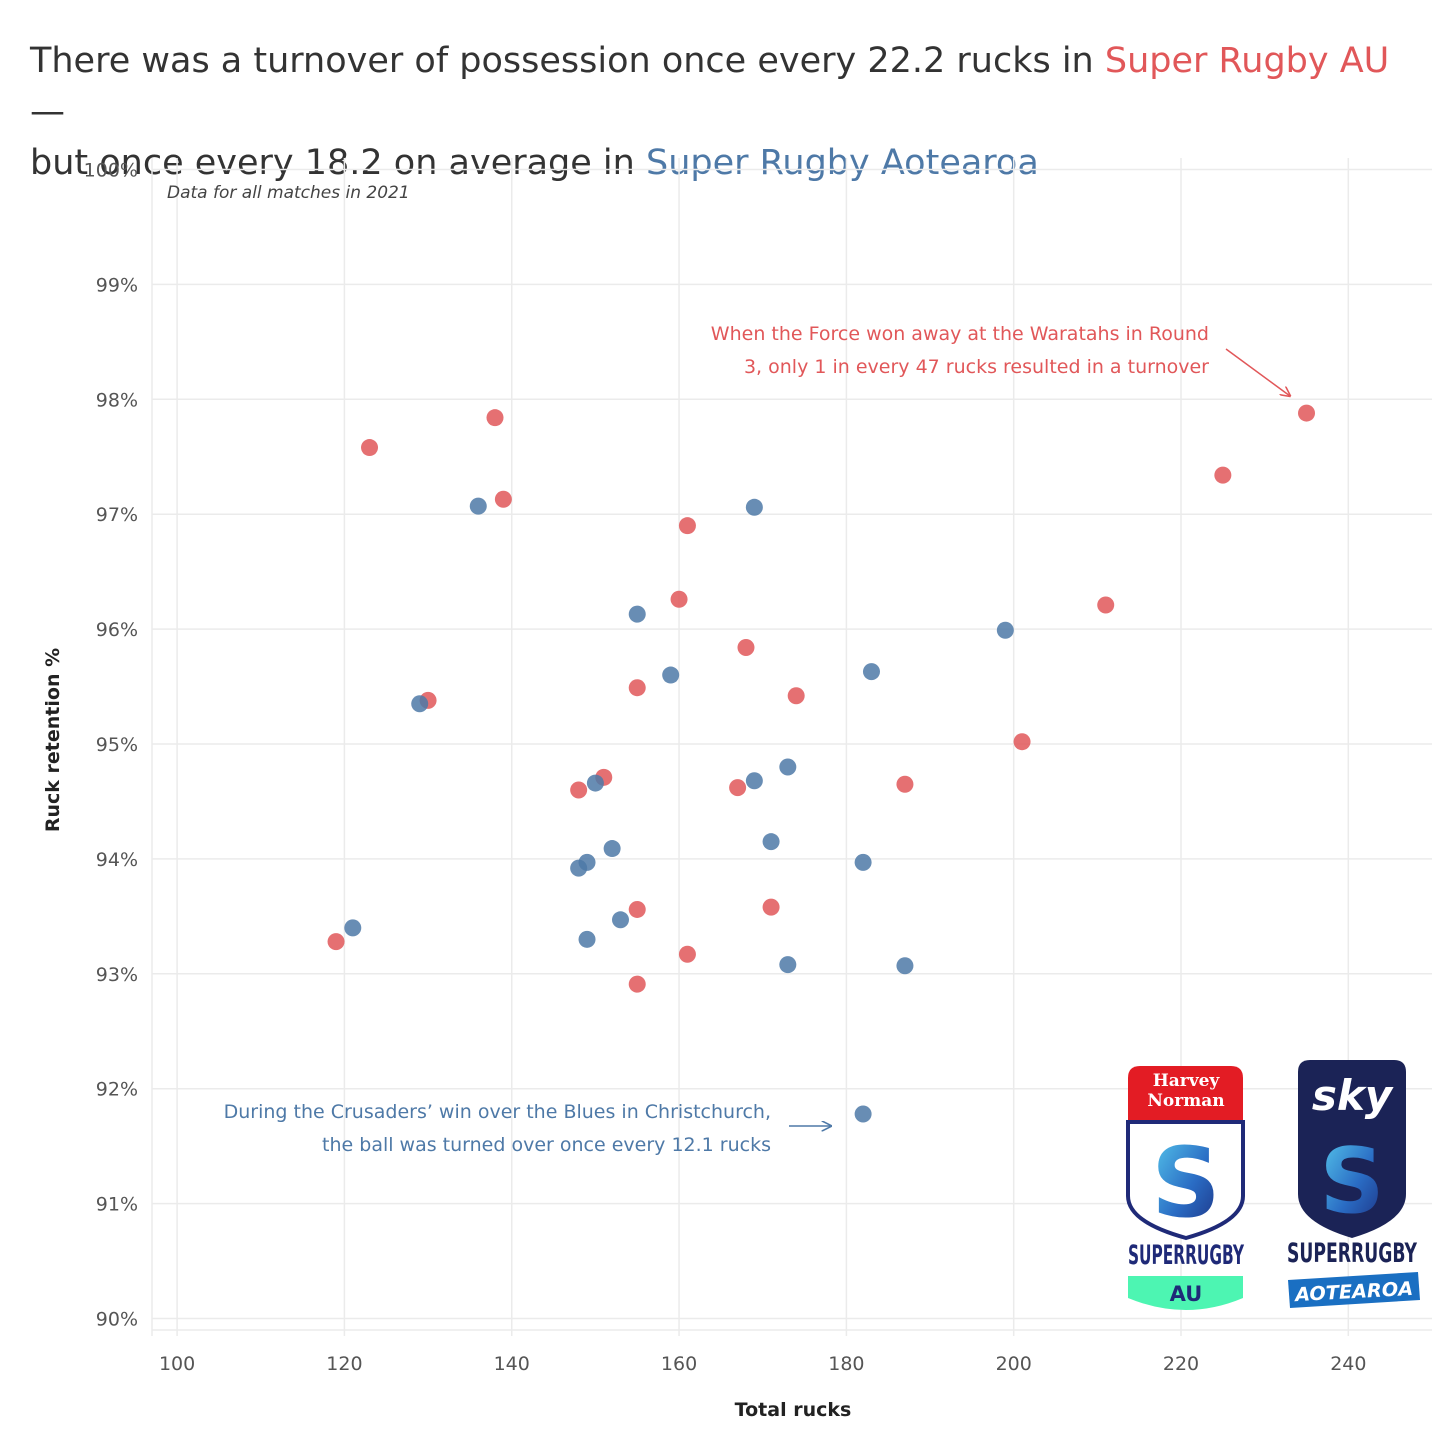  I want to click on au-logo-sponsor-band, so click(1185, 1094).